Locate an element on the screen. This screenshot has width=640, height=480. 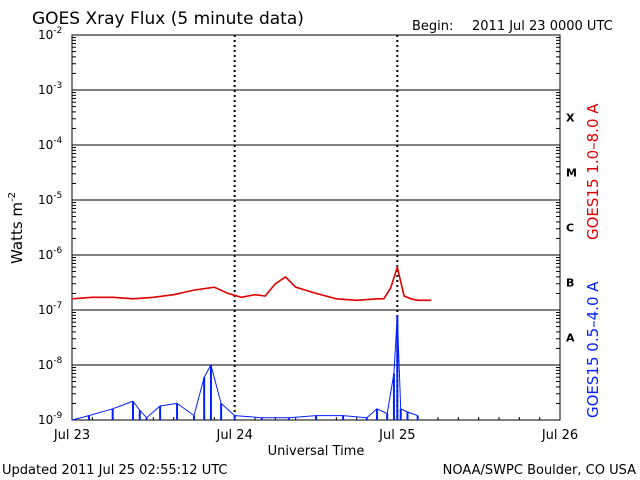
y-tick-exp: -6 is located at coordinates (57, 251).